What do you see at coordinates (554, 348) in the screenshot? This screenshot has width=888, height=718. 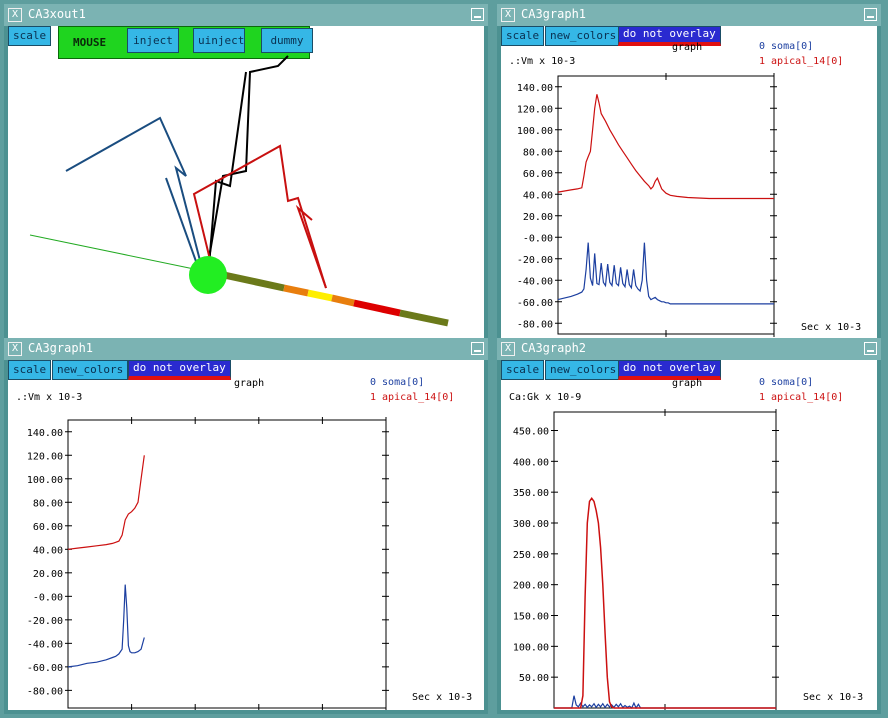 I see `window-title: CA3graph2` at bounding box center [554, 348].